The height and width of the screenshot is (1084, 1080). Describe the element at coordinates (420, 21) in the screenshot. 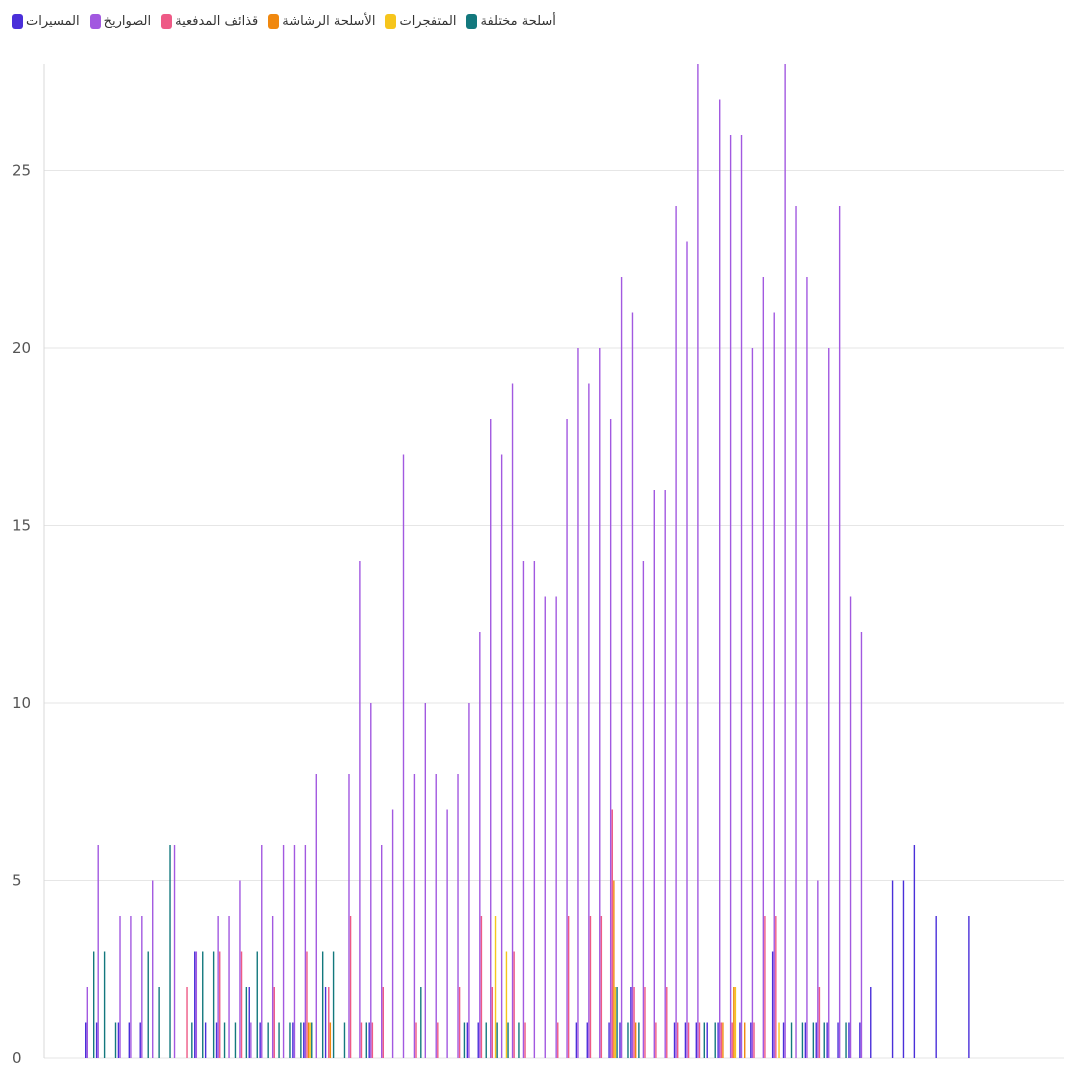

I see `legend-item: المتفجرات` at that location.